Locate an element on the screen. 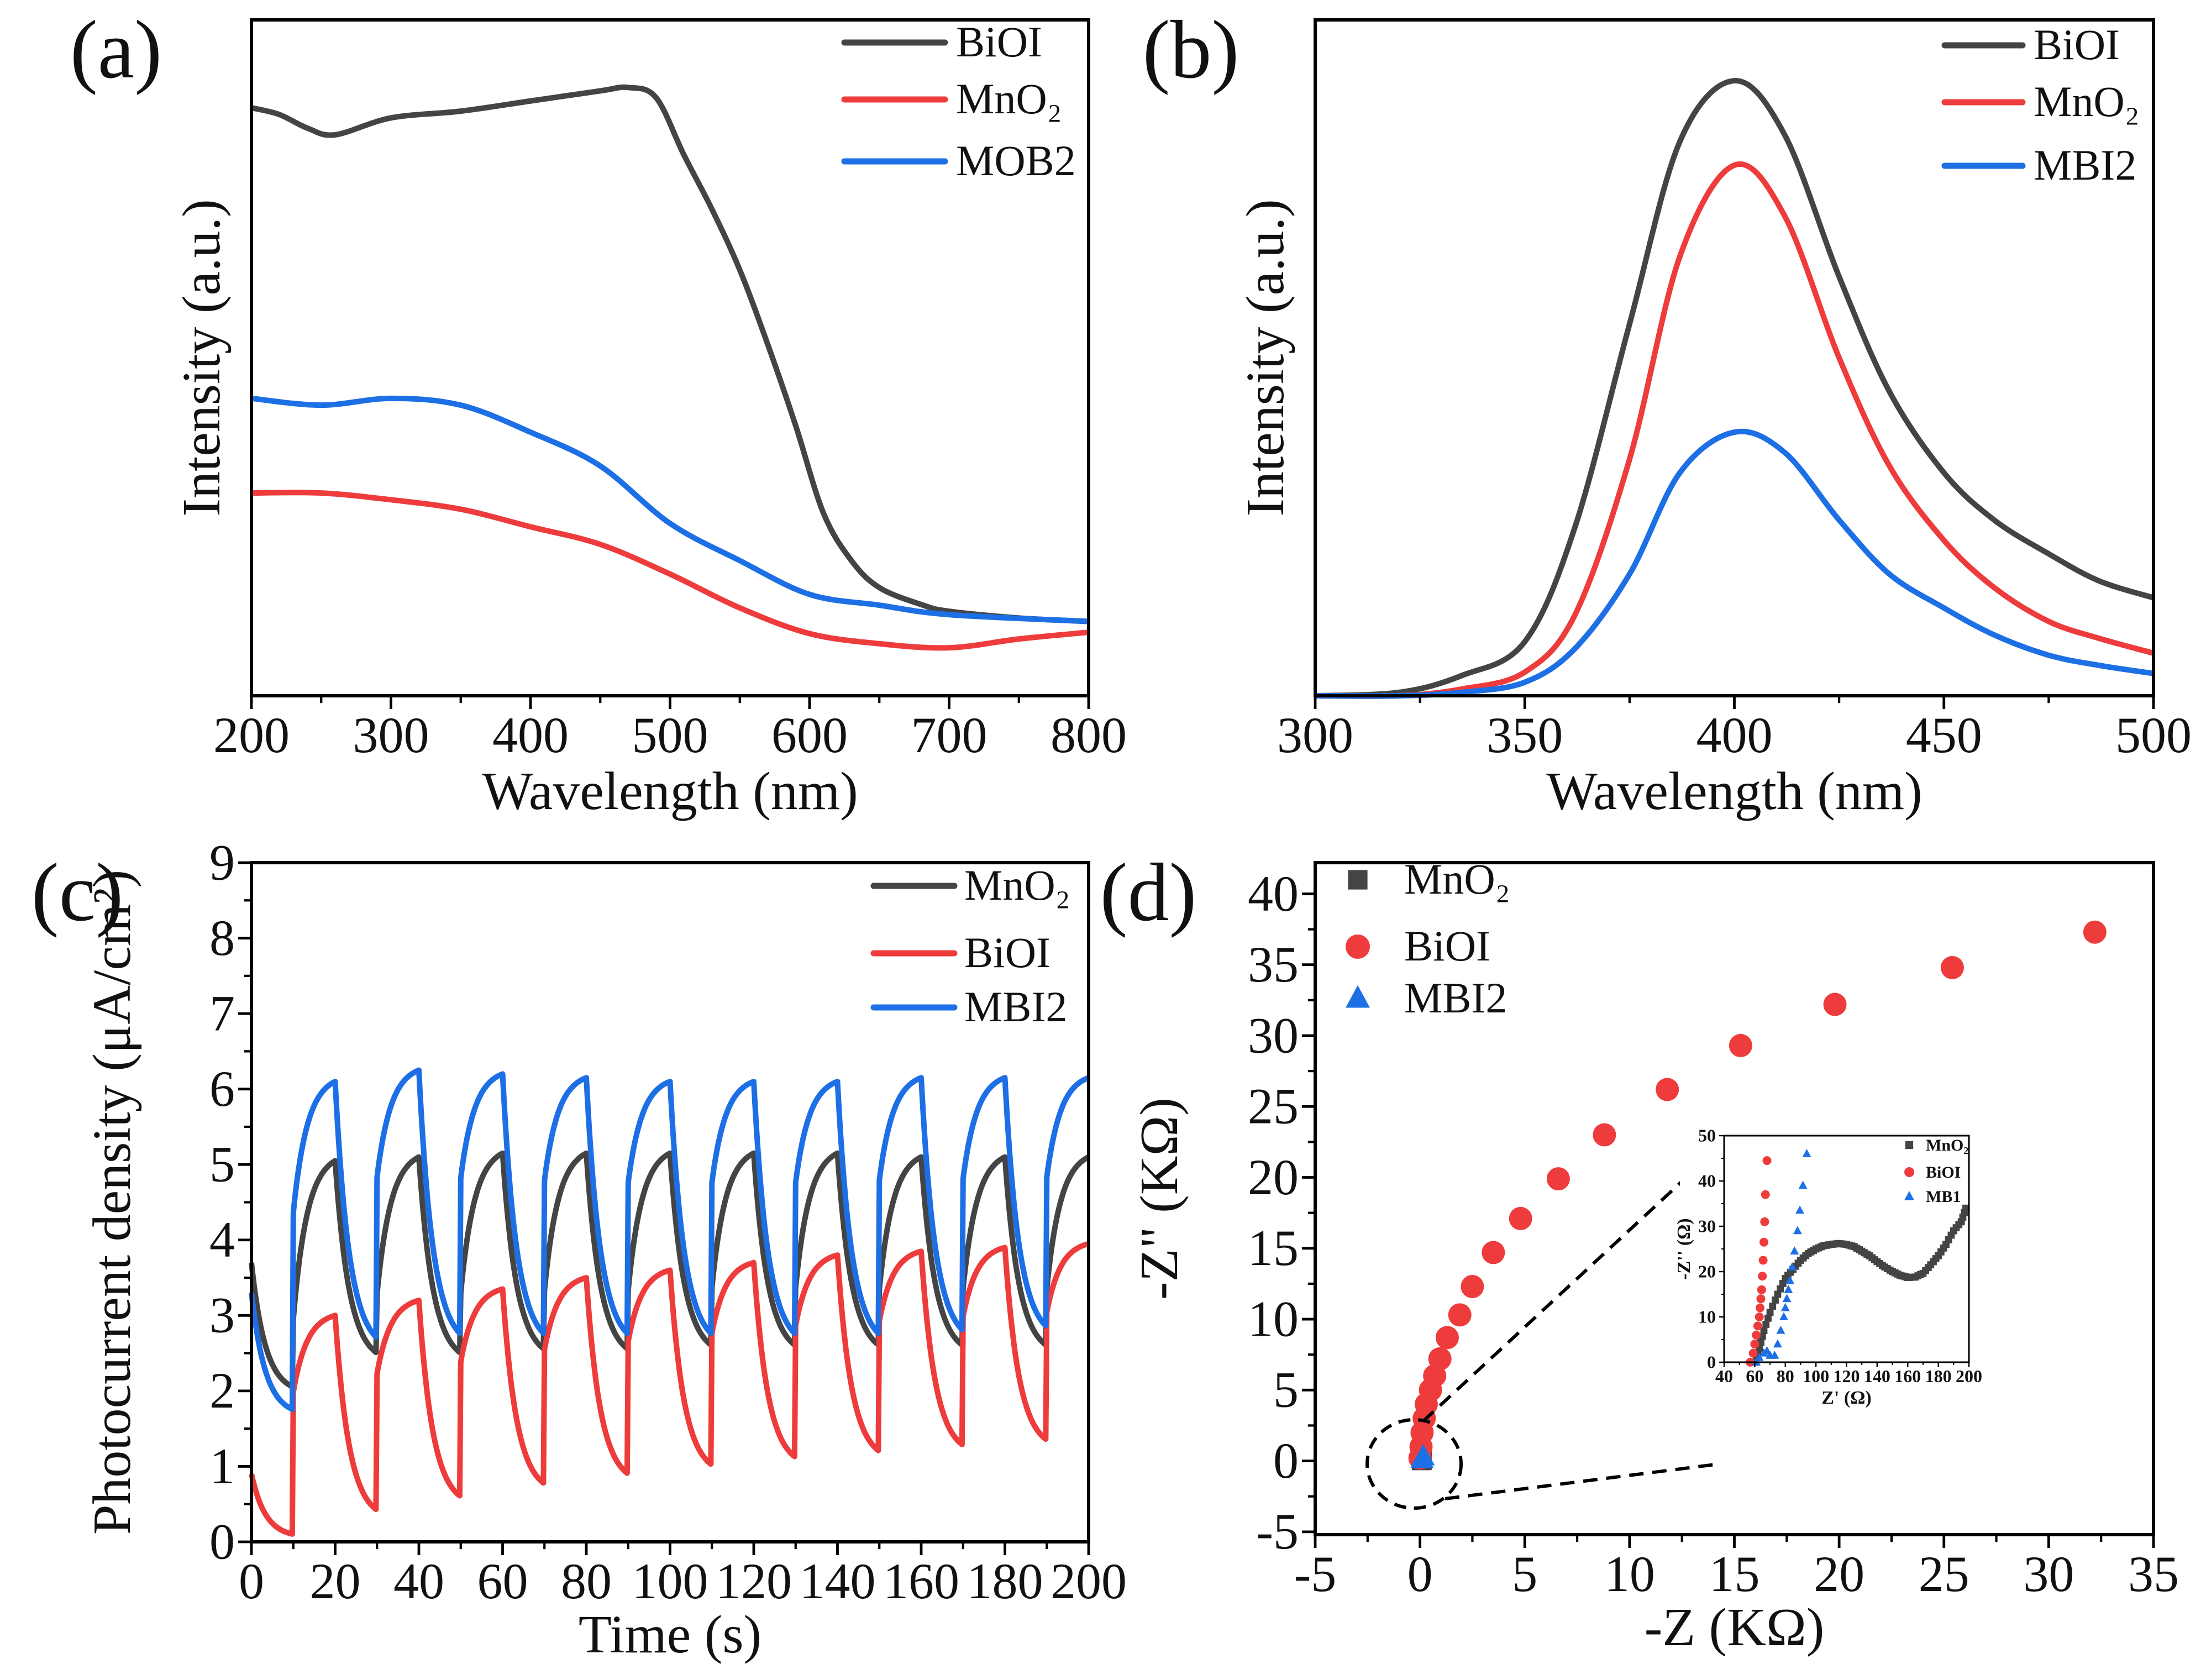 This screenshot has height=1680, width=2206. y-tick-label: 10 is located at coordinates (1273, 1318).